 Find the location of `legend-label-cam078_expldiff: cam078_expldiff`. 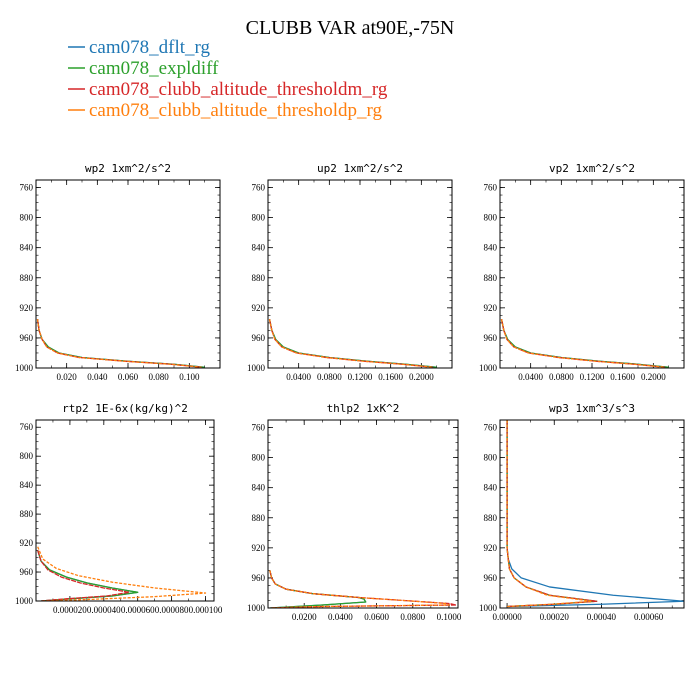

legend-label-cam078_expldiff: cam078_expldiff is located at coordinates (154, 68).